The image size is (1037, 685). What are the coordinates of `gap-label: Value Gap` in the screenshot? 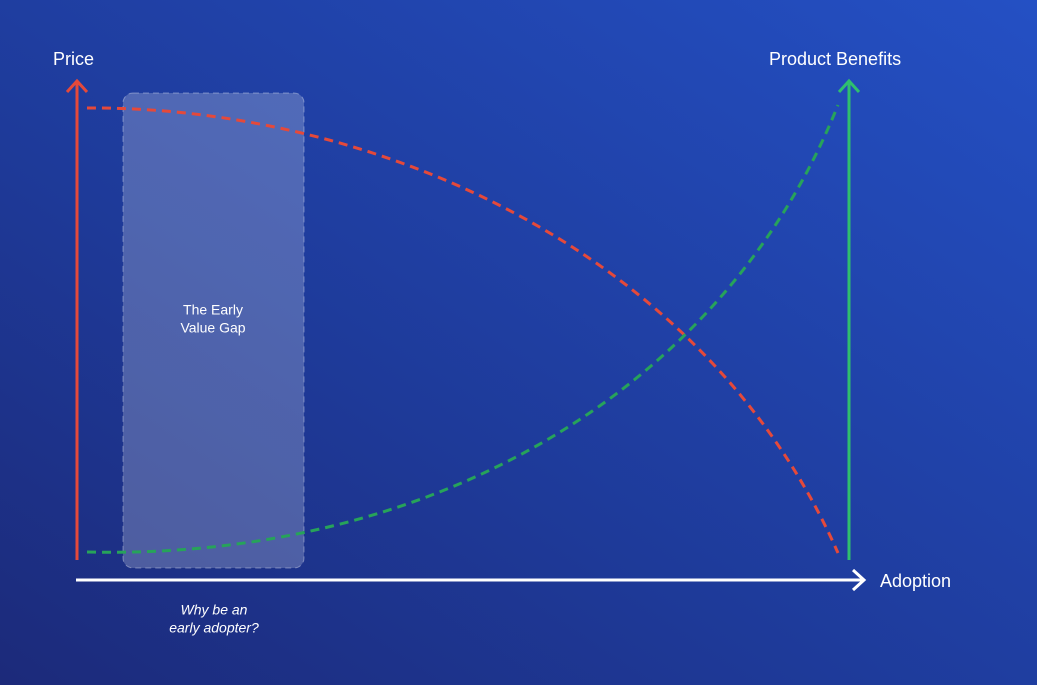 It's located at (212, 328).